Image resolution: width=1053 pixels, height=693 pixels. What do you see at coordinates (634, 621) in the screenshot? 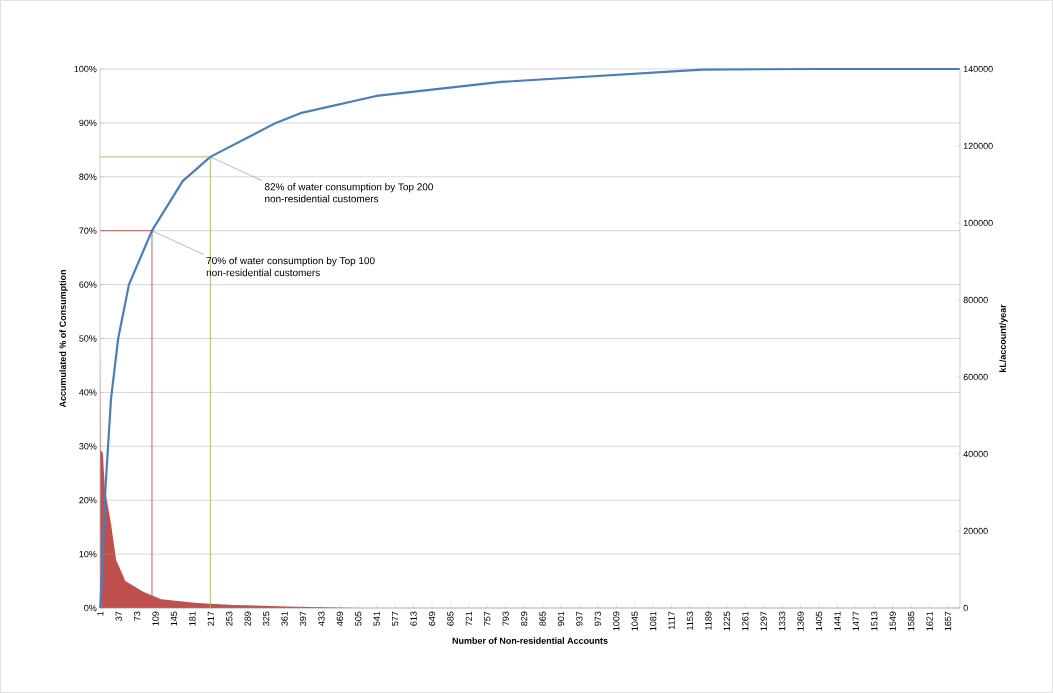
I see `x-tick-label: 1045` at bounding box center [634, 621].